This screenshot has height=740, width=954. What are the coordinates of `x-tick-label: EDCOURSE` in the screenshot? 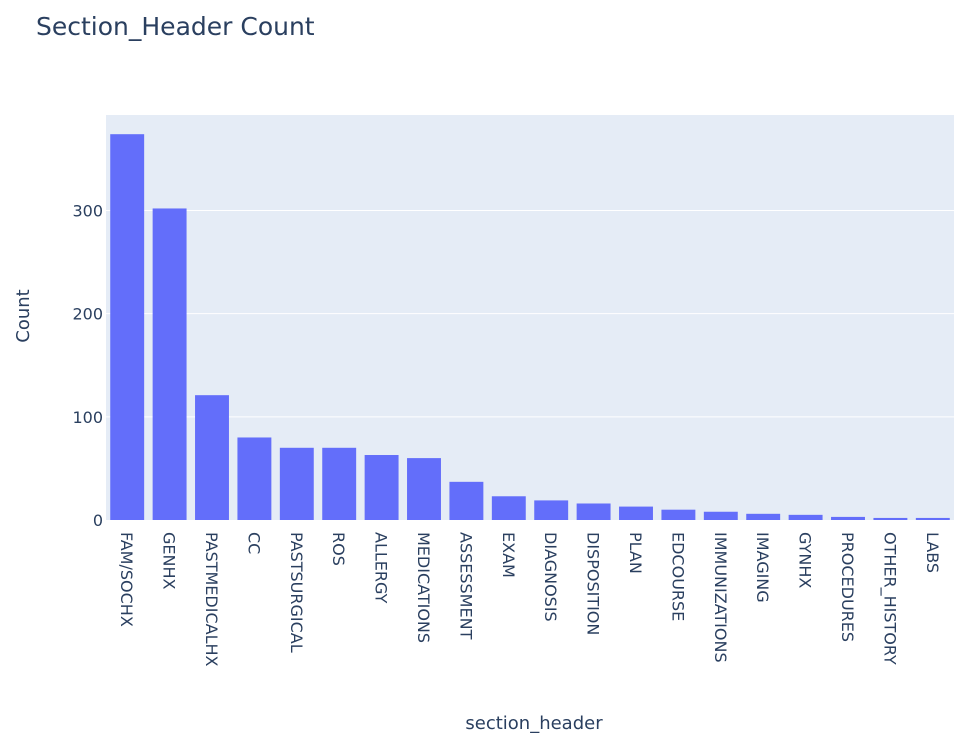 It's located at (677, 576).